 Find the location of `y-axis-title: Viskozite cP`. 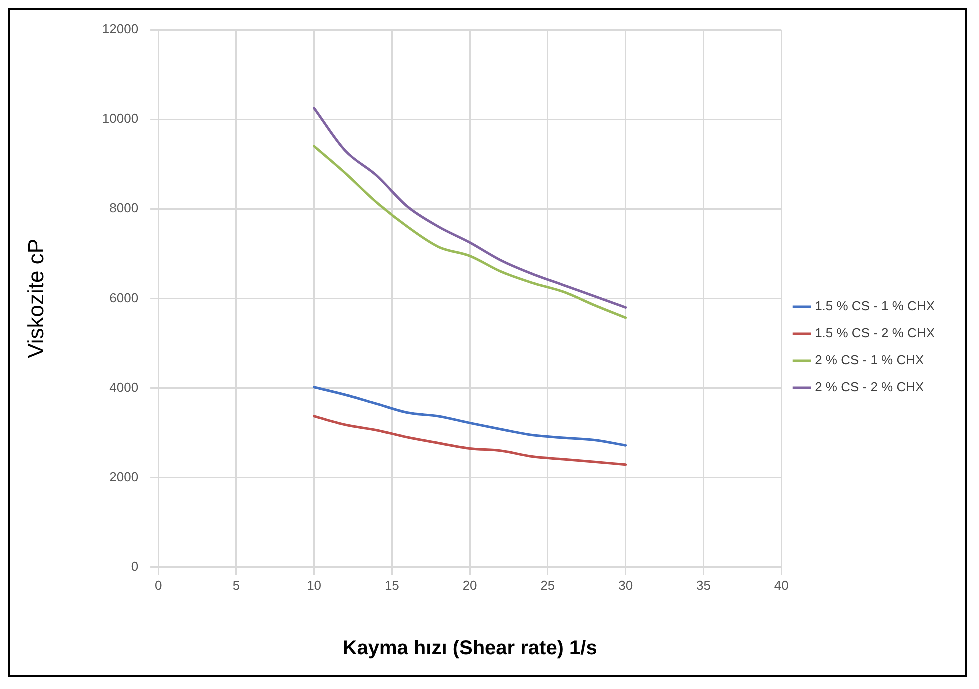

y-axis-title: Viskozite cP is located at coordinates (35, 298).